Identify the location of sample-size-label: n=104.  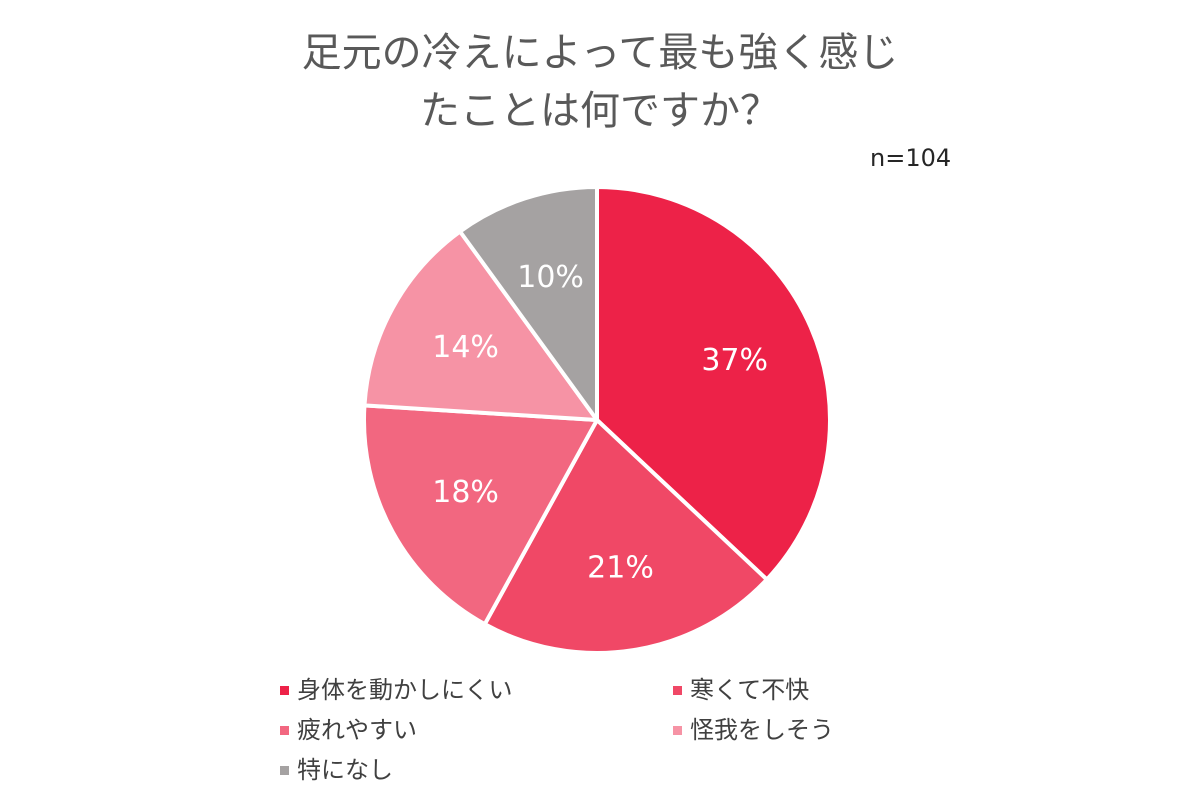
(911, 158).